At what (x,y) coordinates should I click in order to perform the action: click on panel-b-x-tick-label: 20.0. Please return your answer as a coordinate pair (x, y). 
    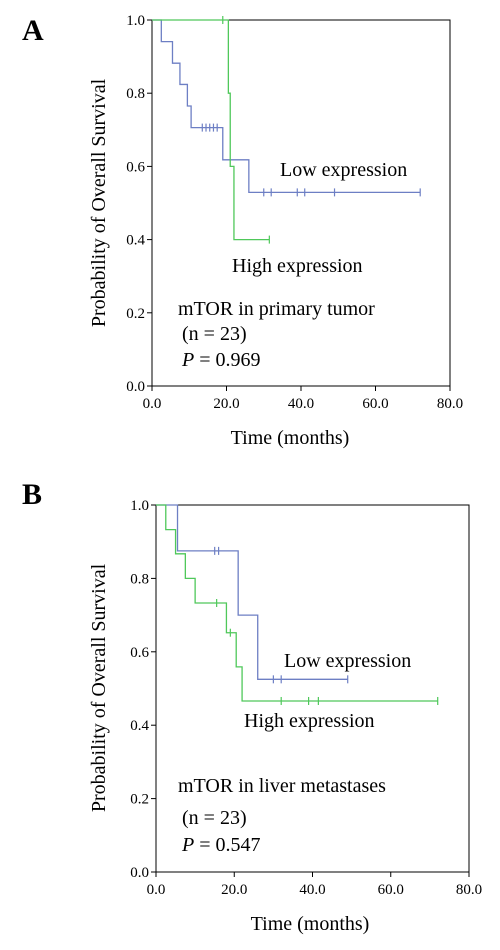
    Looking at the image, I should click on (234, 890).